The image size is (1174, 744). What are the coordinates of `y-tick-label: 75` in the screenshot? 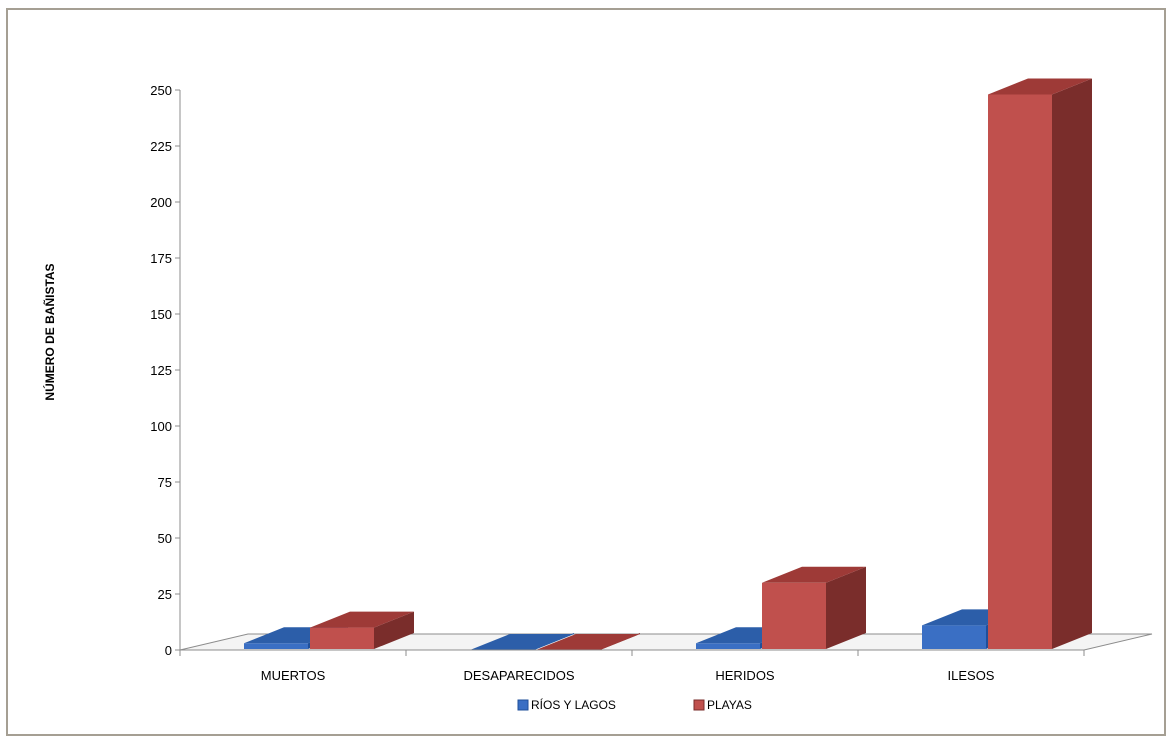 It's located at (165, 482).